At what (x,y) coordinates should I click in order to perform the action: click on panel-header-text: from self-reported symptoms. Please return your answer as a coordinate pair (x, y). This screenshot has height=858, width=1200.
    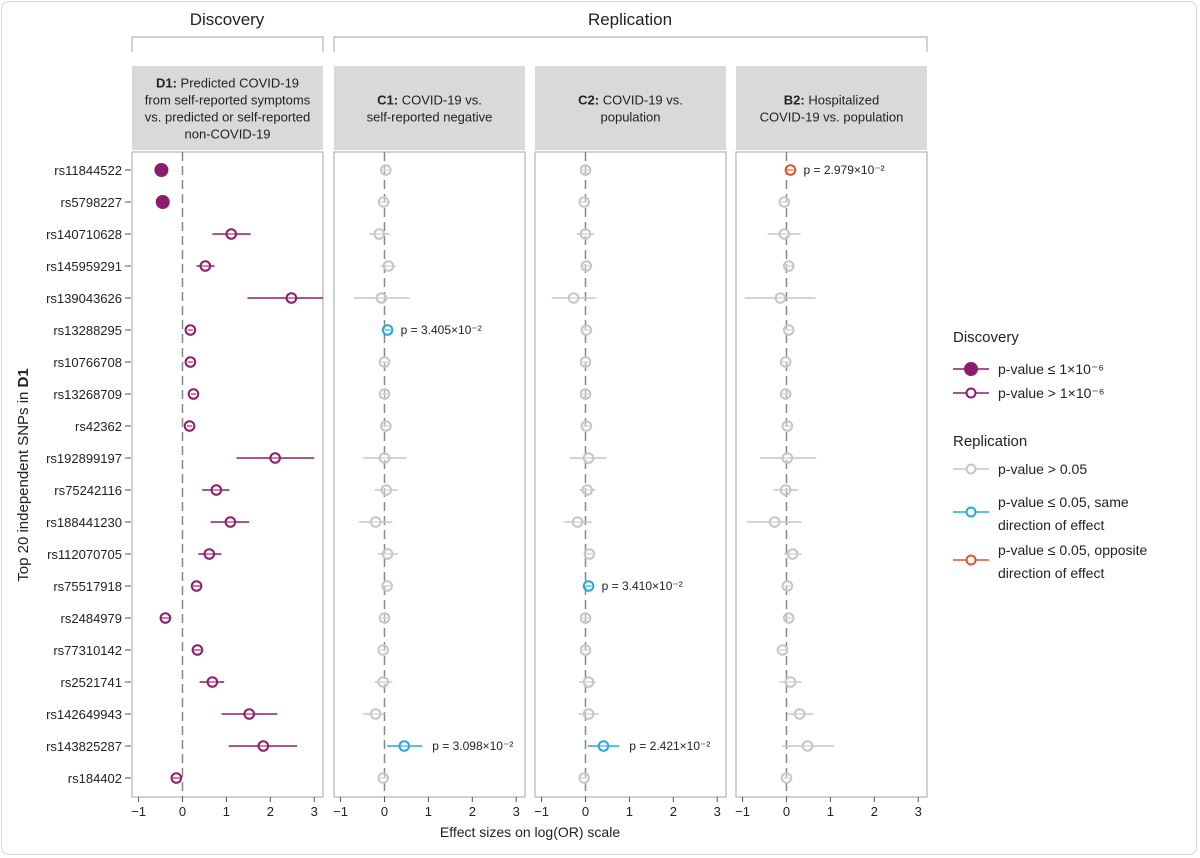
    Looking at the image, I should click on (228, 100).